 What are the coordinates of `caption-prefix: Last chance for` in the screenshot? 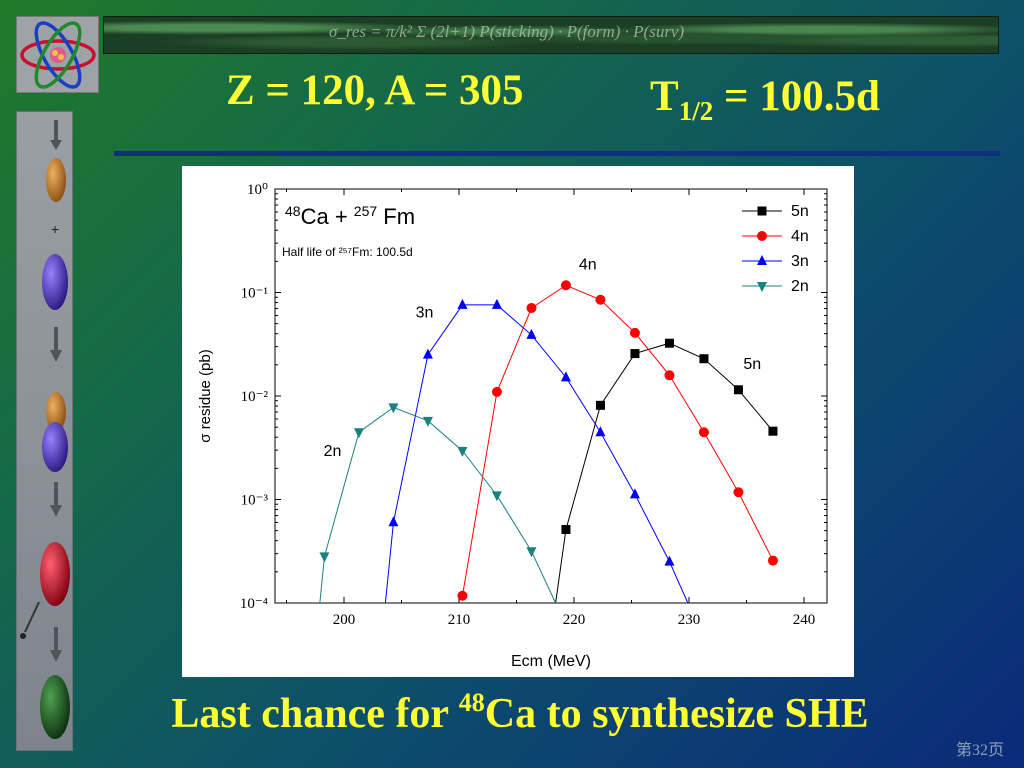 It's located at (315, 714).